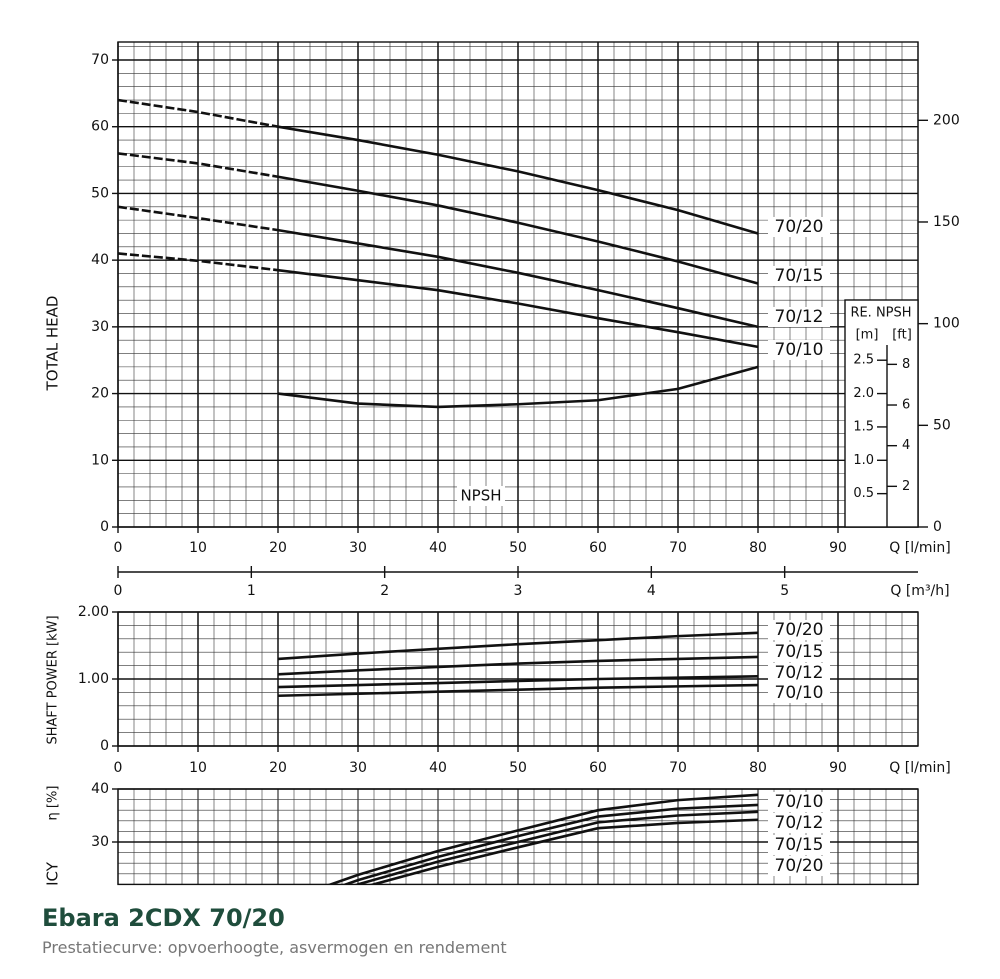 The height and width of the screenshot is (979, 1000). What do you see at coordinates (919, 768) in the screenshot?
I see `x-axis-label: Q [l/min]` at bounding box center [919, 768].